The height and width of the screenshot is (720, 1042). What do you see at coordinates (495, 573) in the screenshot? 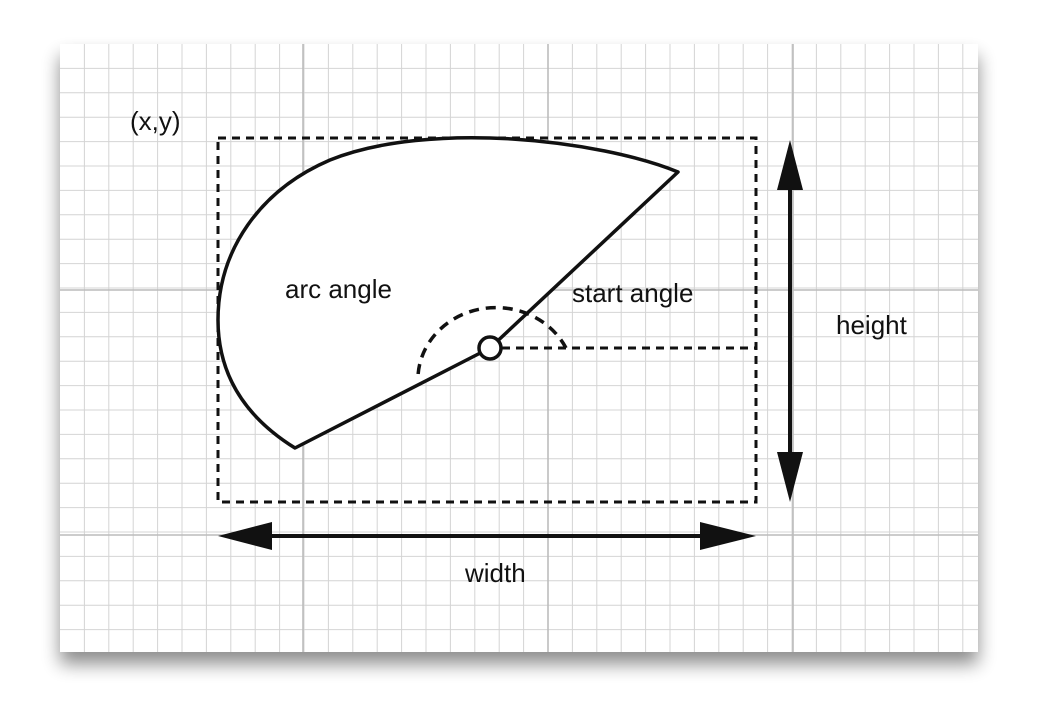
I see `width-label: width` at bounding box center [495, 573].